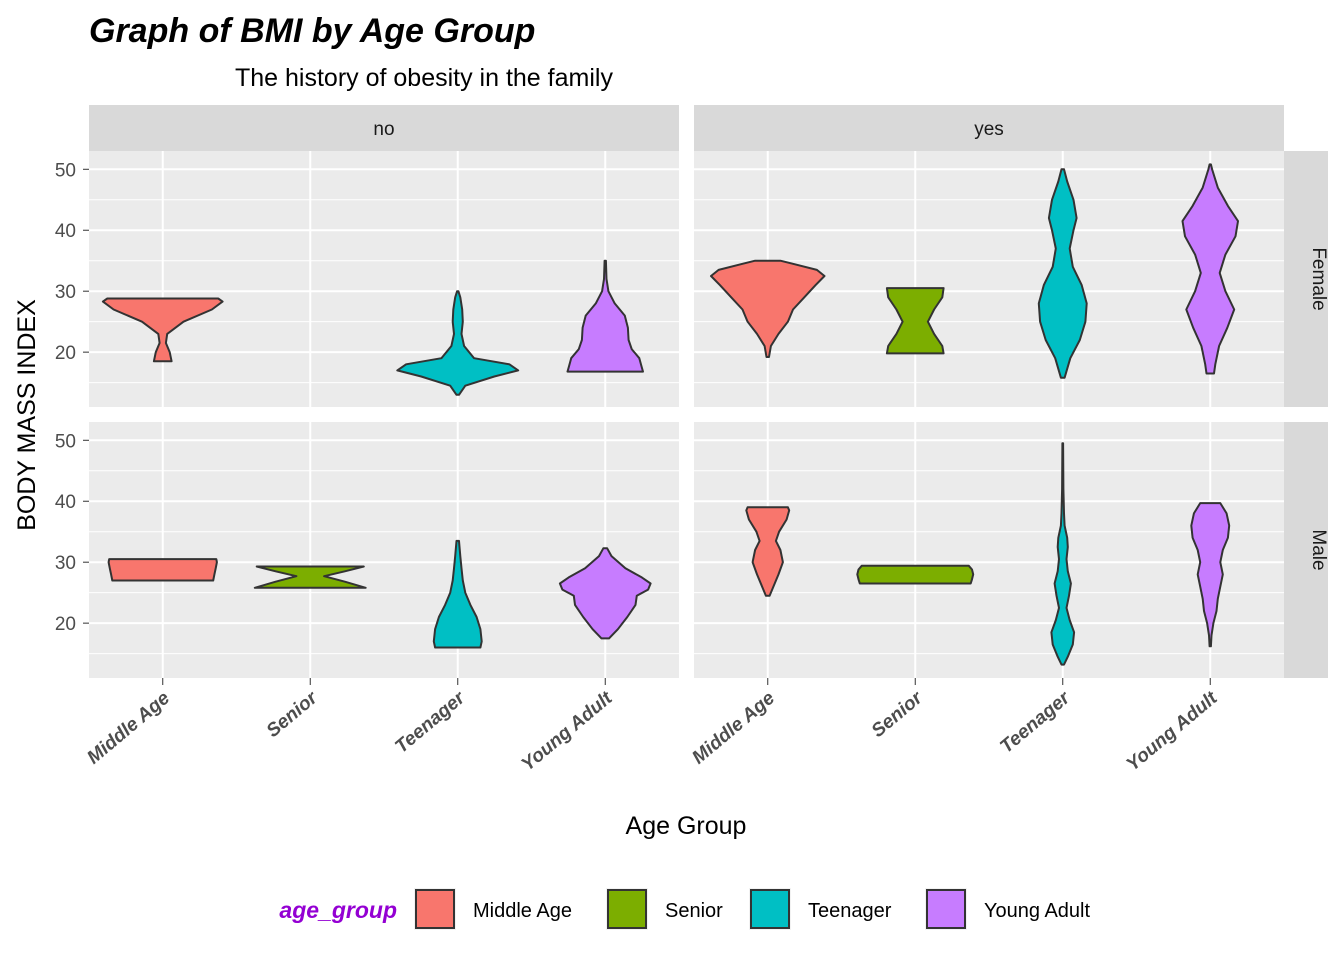 The height and width of the screenshot is (960, 1344). I want to click on chart-title: Graph of BMI by Age Group, so click(312, 31).